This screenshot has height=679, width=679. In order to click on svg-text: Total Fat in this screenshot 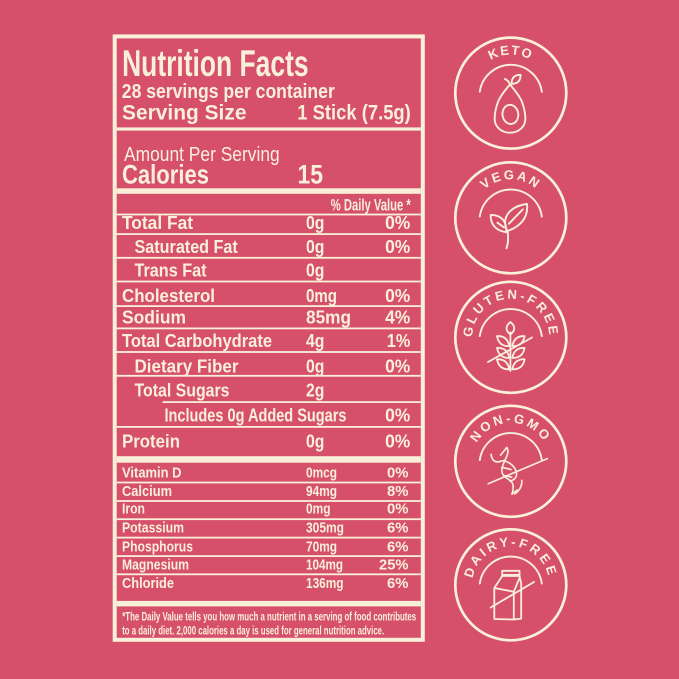, I will do `click(157, 223)`.